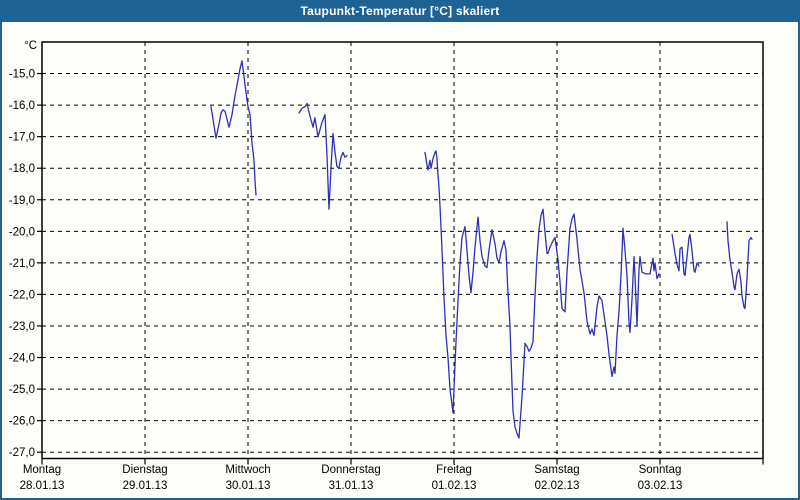 Image resolution: width=800 pixels, height=500 pixels. Describe the element at coordinates (22, 232) in the screenshot. I see `y-tick-label: -20,0` at that location.